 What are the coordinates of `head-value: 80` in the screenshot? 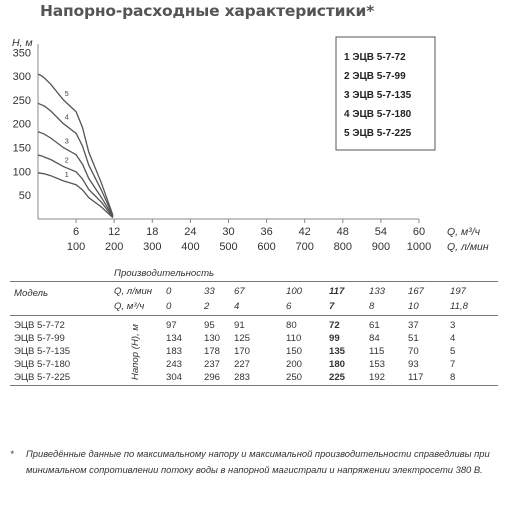 It's located at (291, 325).